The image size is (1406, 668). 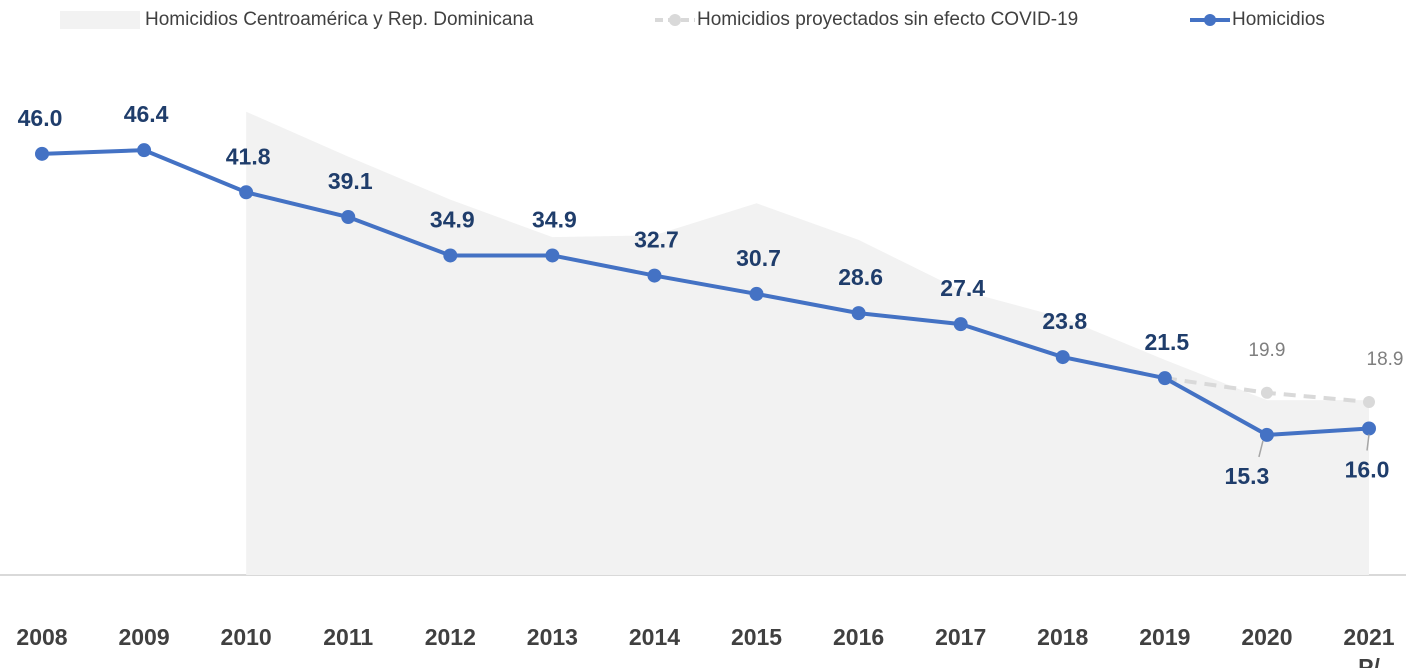 I want to click on legend-swatch, so click(x=100, y=20).